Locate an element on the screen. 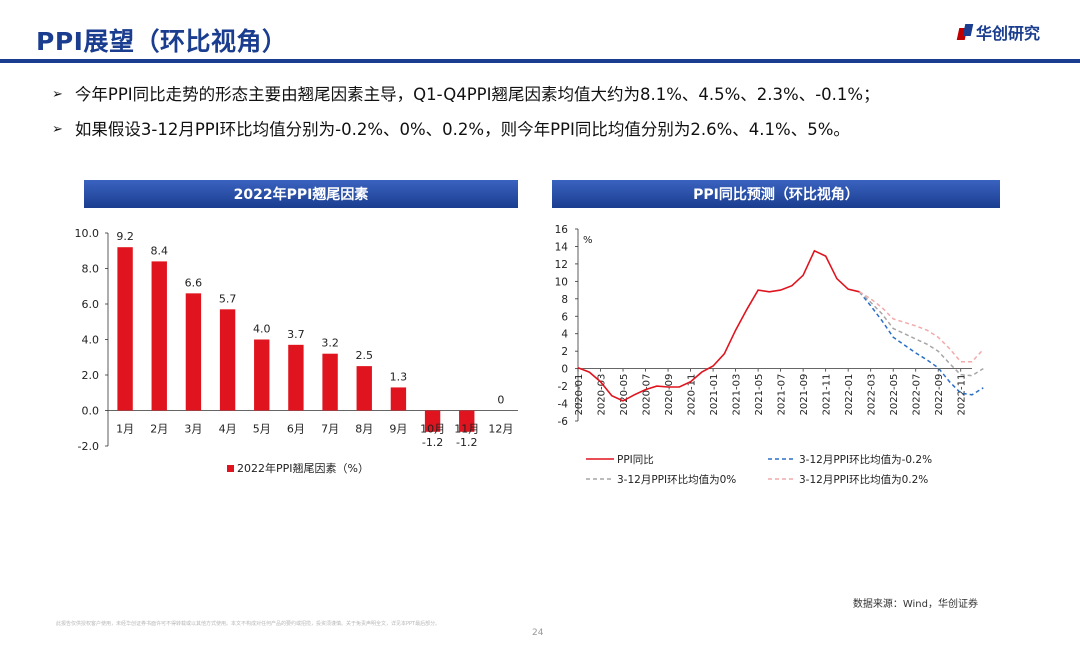  x-tick-label: 2022-01 is located at coordinates (849, 395).